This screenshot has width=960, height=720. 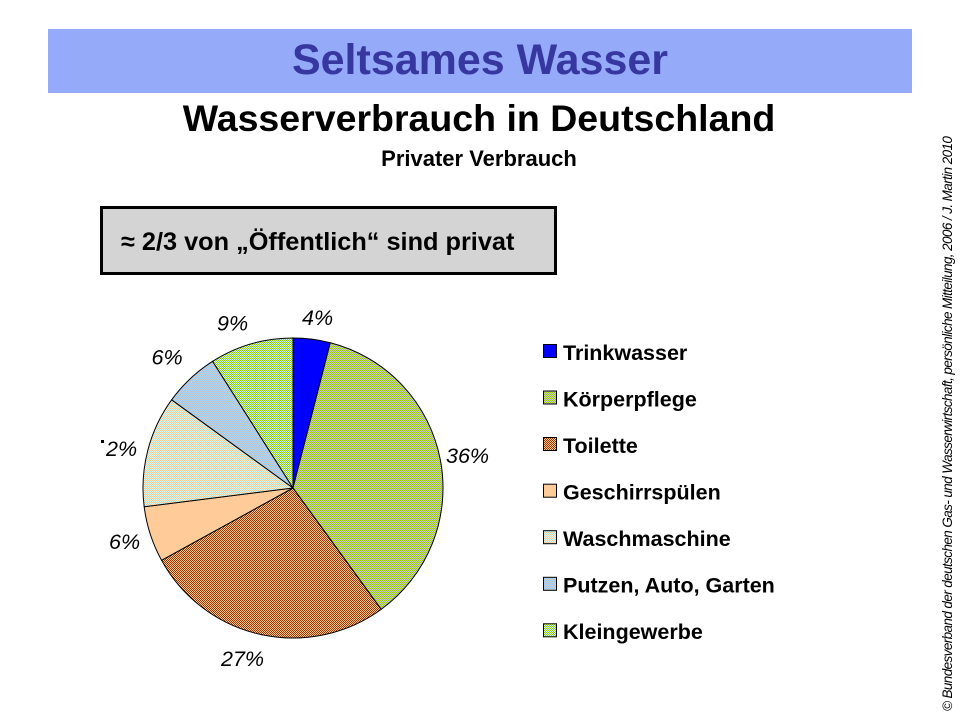 I want to click on svg-text: Kleingewerbe, so click(x=633, y=632).